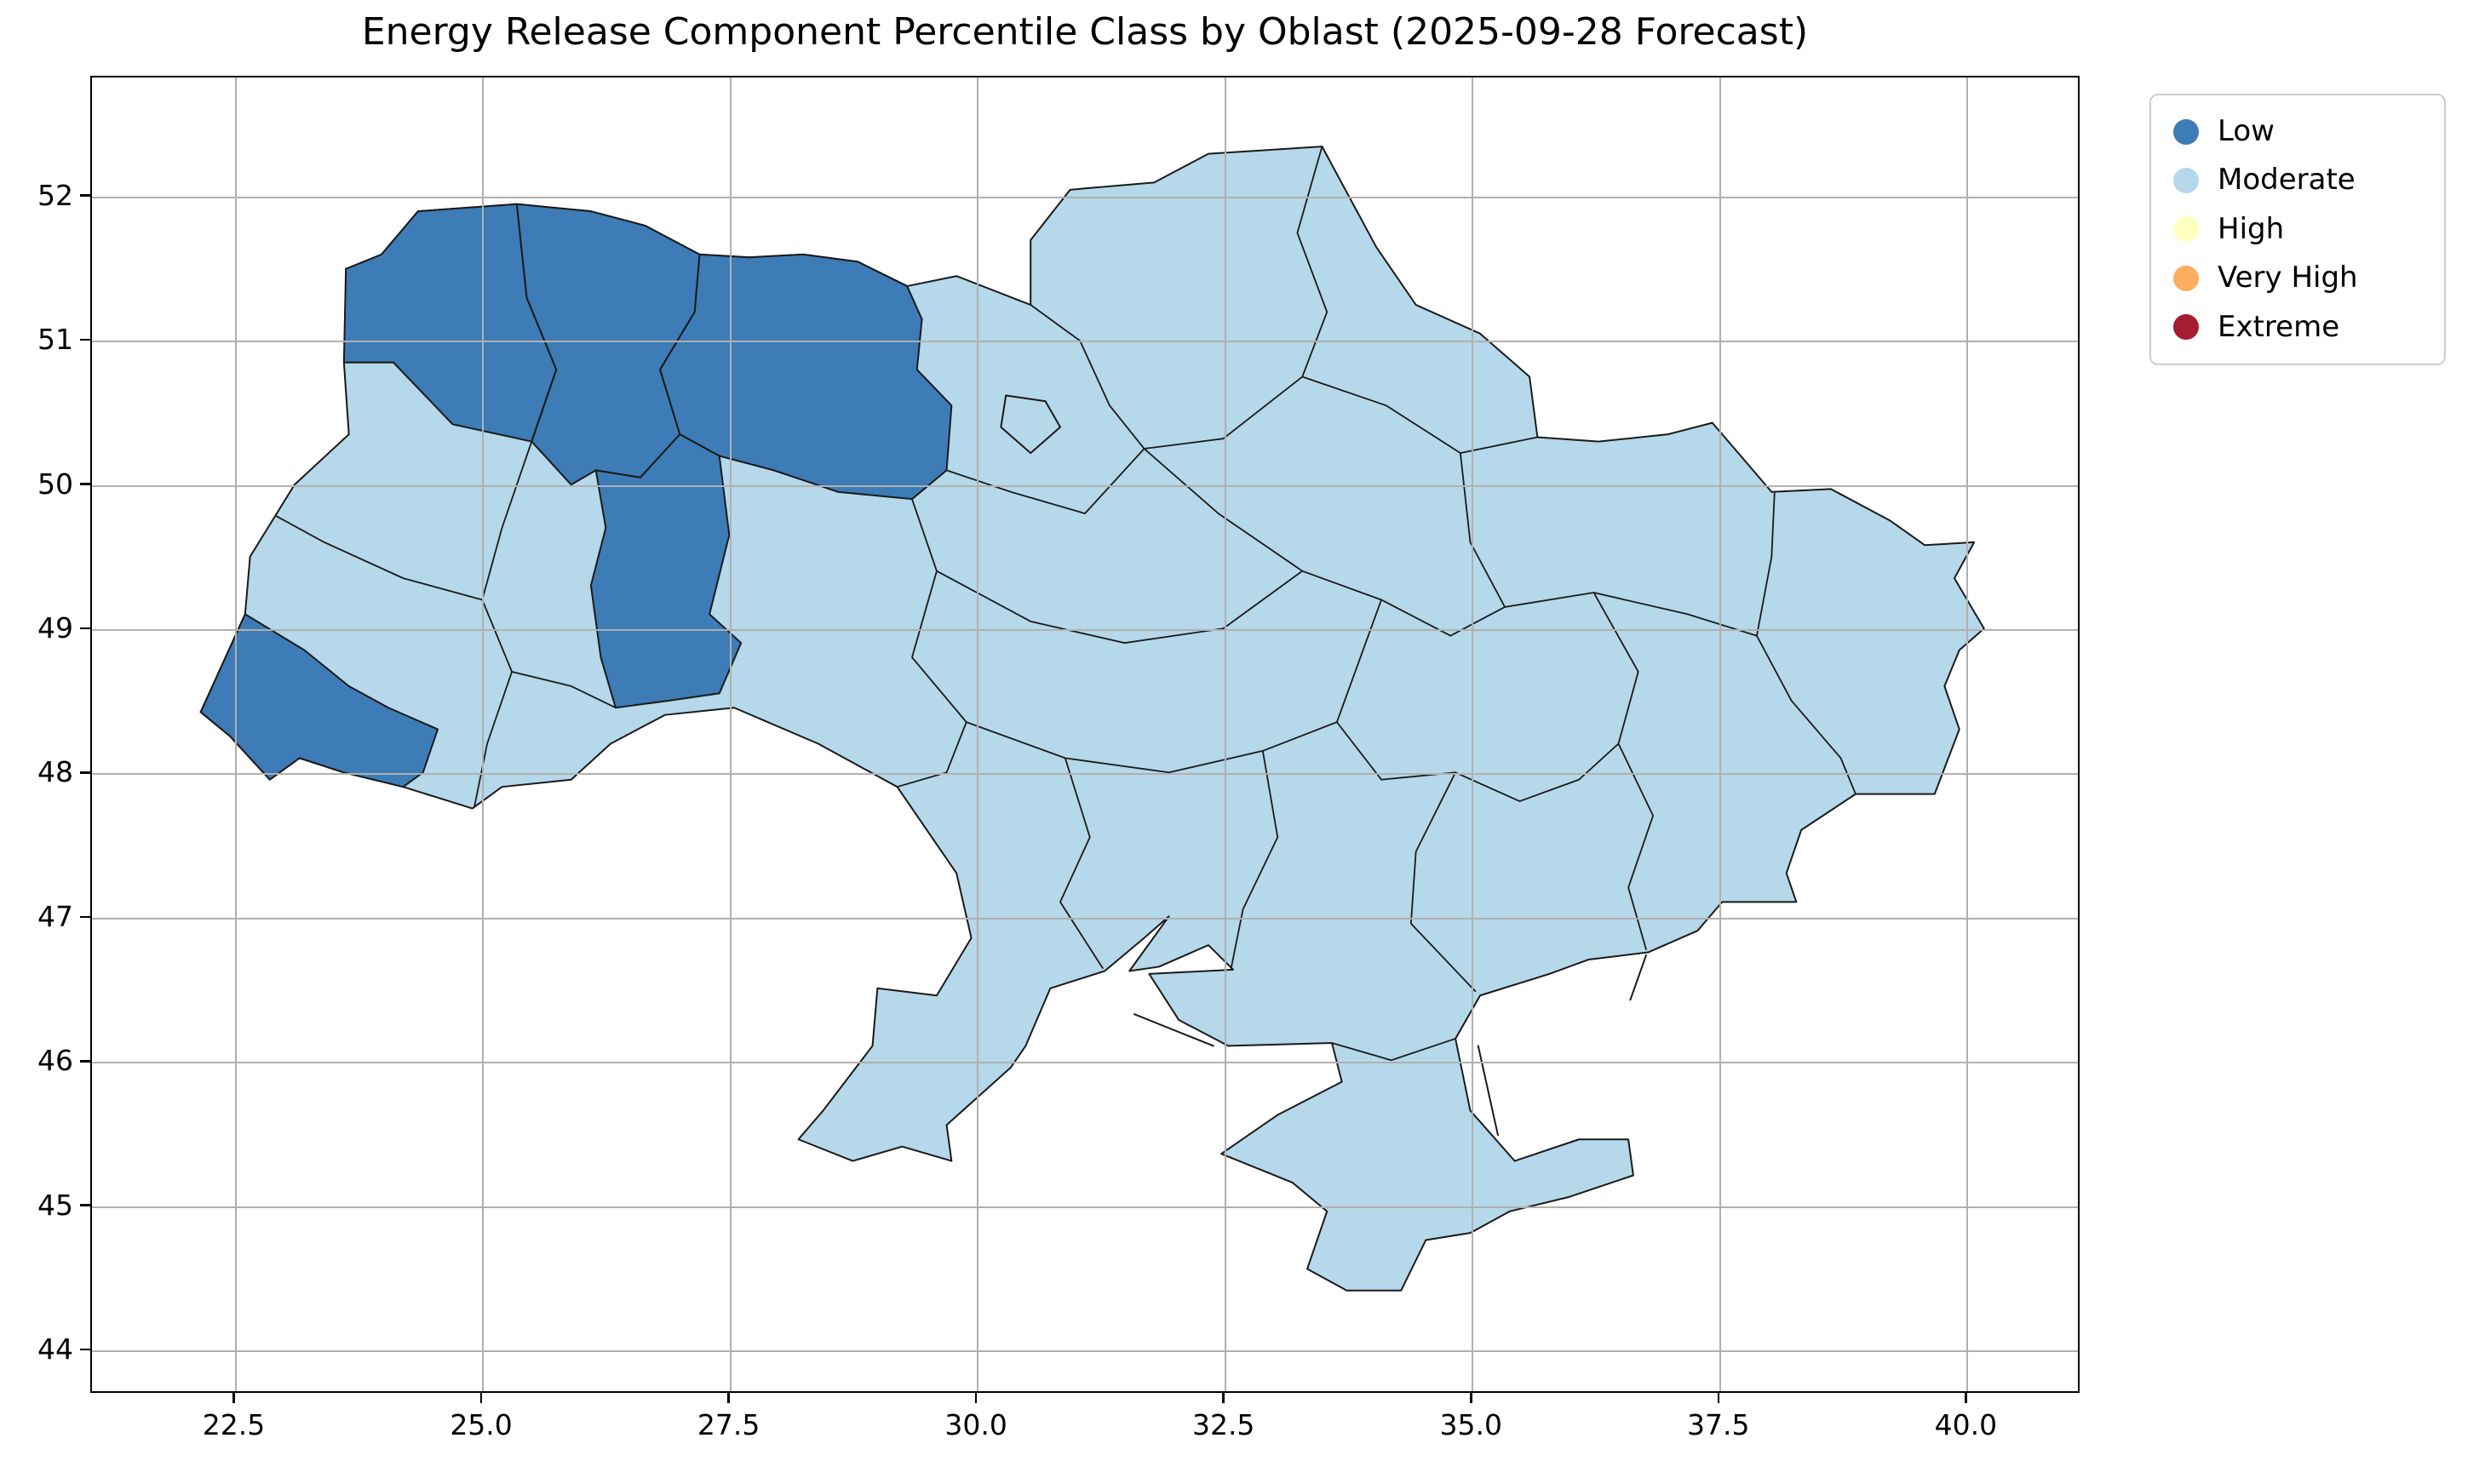  Describe the element at coordinates (728, 1424) in the screenshot. I see `x-tick-label: 27.5` at that location.